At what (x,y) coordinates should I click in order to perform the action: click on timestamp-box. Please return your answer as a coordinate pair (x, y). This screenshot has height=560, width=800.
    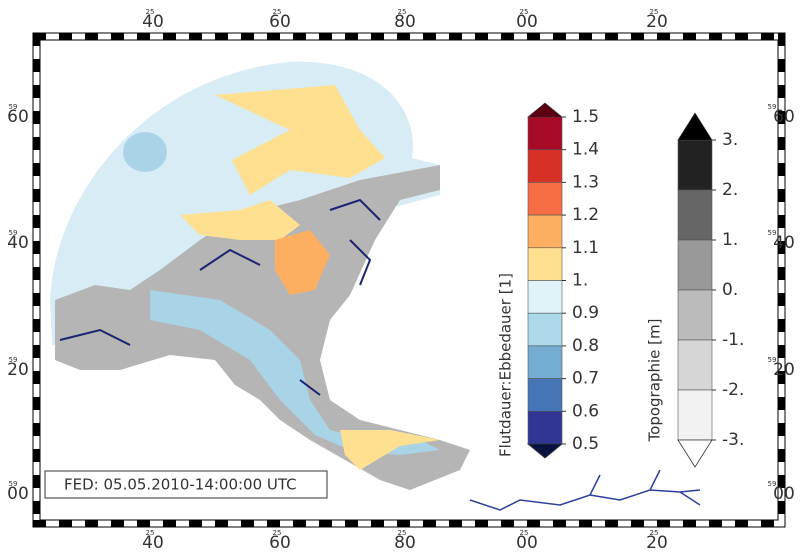
    Looking at the image, I should click on (186, 484).